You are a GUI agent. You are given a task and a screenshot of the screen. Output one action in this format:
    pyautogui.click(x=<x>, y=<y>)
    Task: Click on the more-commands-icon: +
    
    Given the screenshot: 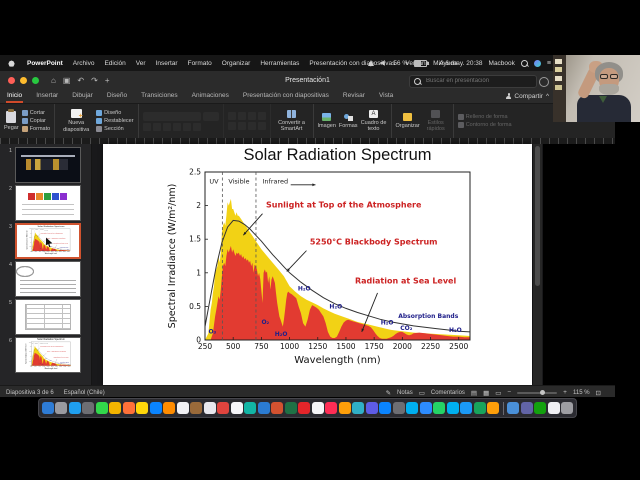 What is the action you would take?
    pyautogui.click(x=107, y=80)
    